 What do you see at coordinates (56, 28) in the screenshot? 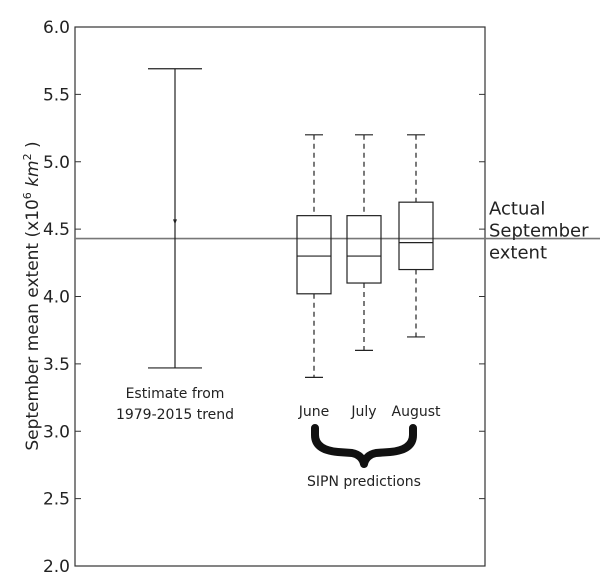
I see `y-tick-label-8: 6.0` at bounding box center [56, 28].